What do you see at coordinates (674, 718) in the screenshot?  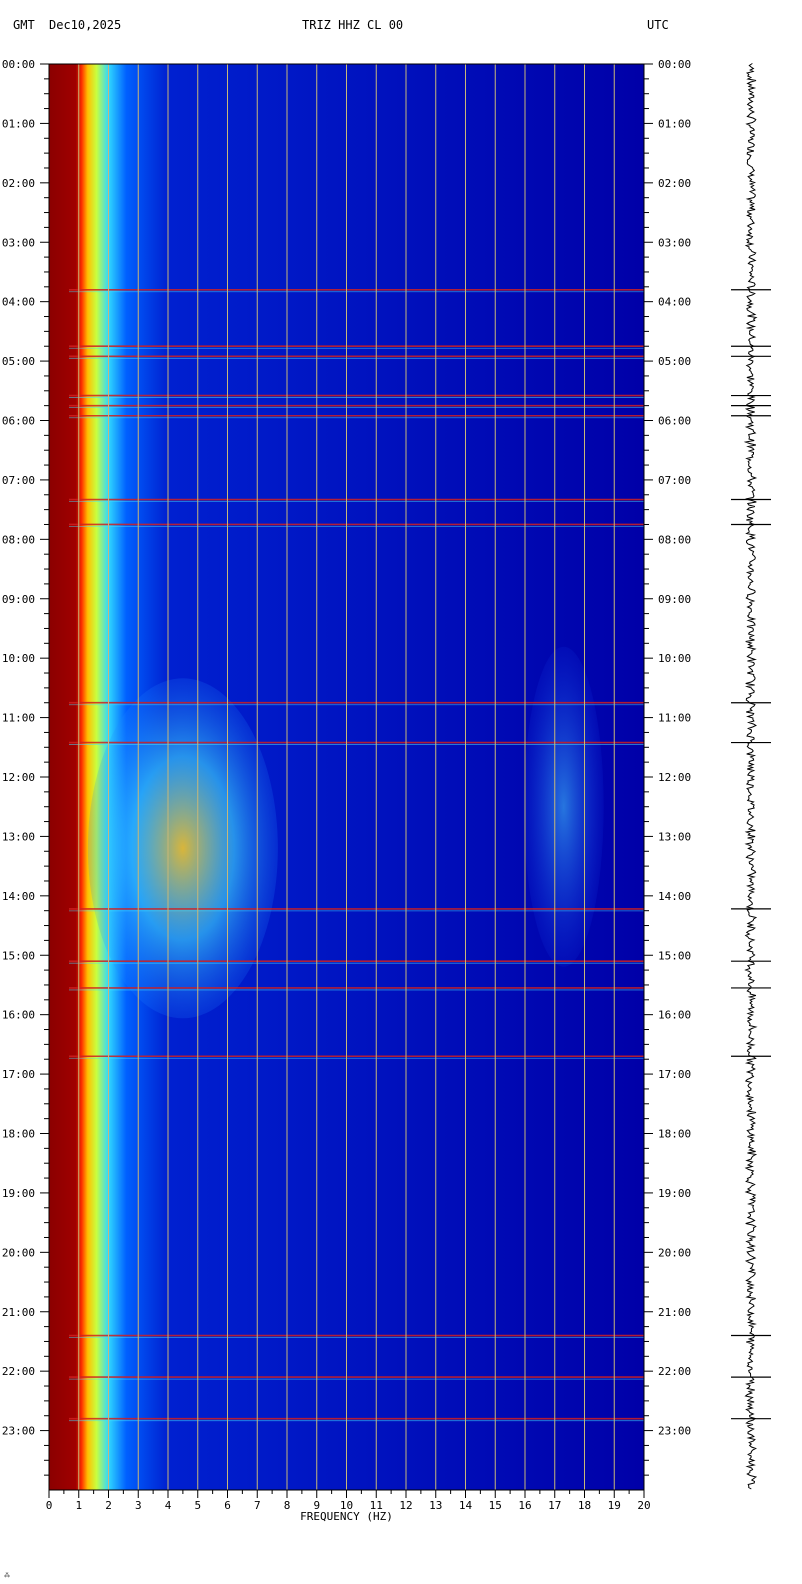 I see `y-tick-label-right: 11:00` at bounding box center [674, 718].